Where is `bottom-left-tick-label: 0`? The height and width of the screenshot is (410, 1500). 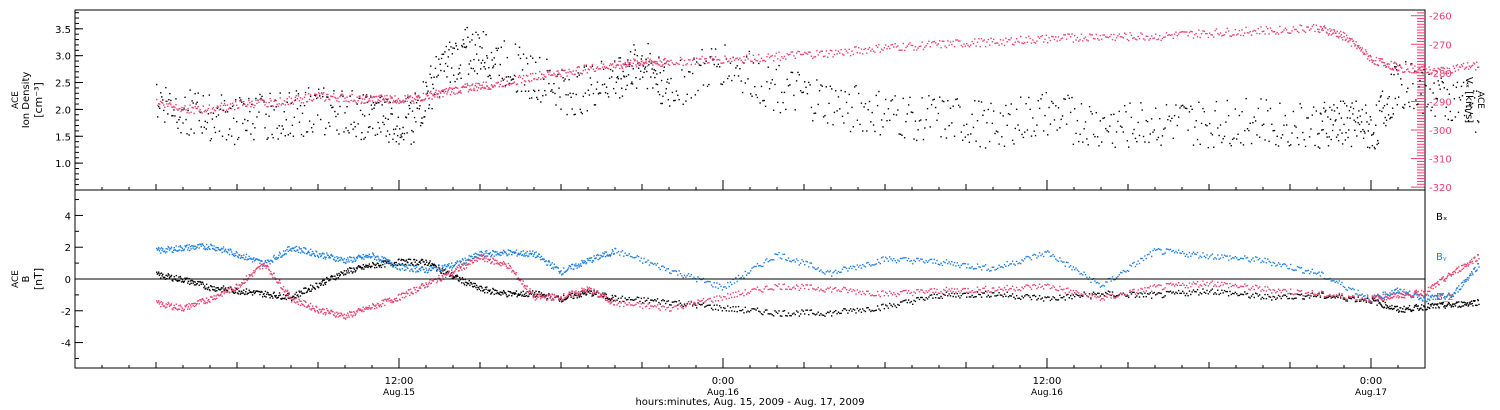
bottom-left-tick-label: 0 is located at coordinates (68, 280).